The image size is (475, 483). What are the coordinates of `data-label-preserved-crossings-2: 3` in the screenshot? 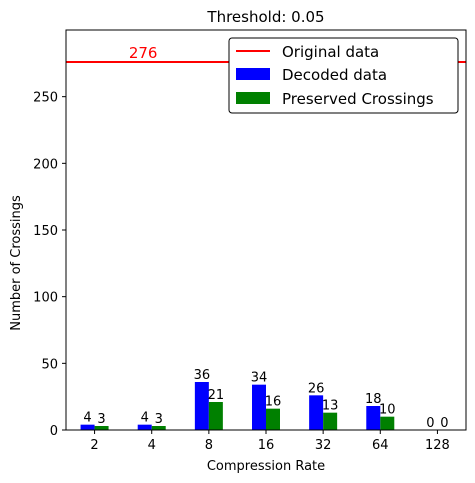 It's located at (101, 419).